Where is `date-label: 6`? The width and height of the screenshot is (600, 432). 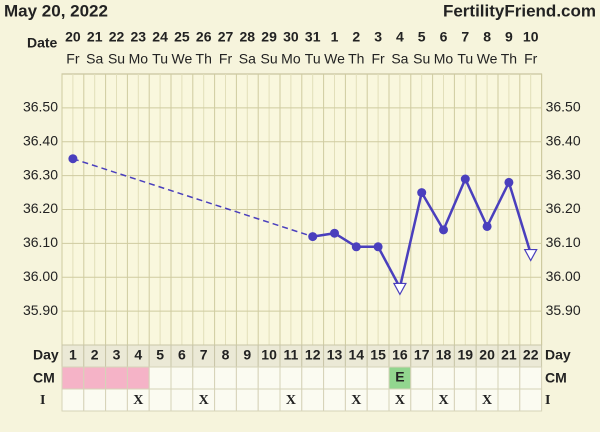 date-label: 6 is located at coordinates (444, 37).